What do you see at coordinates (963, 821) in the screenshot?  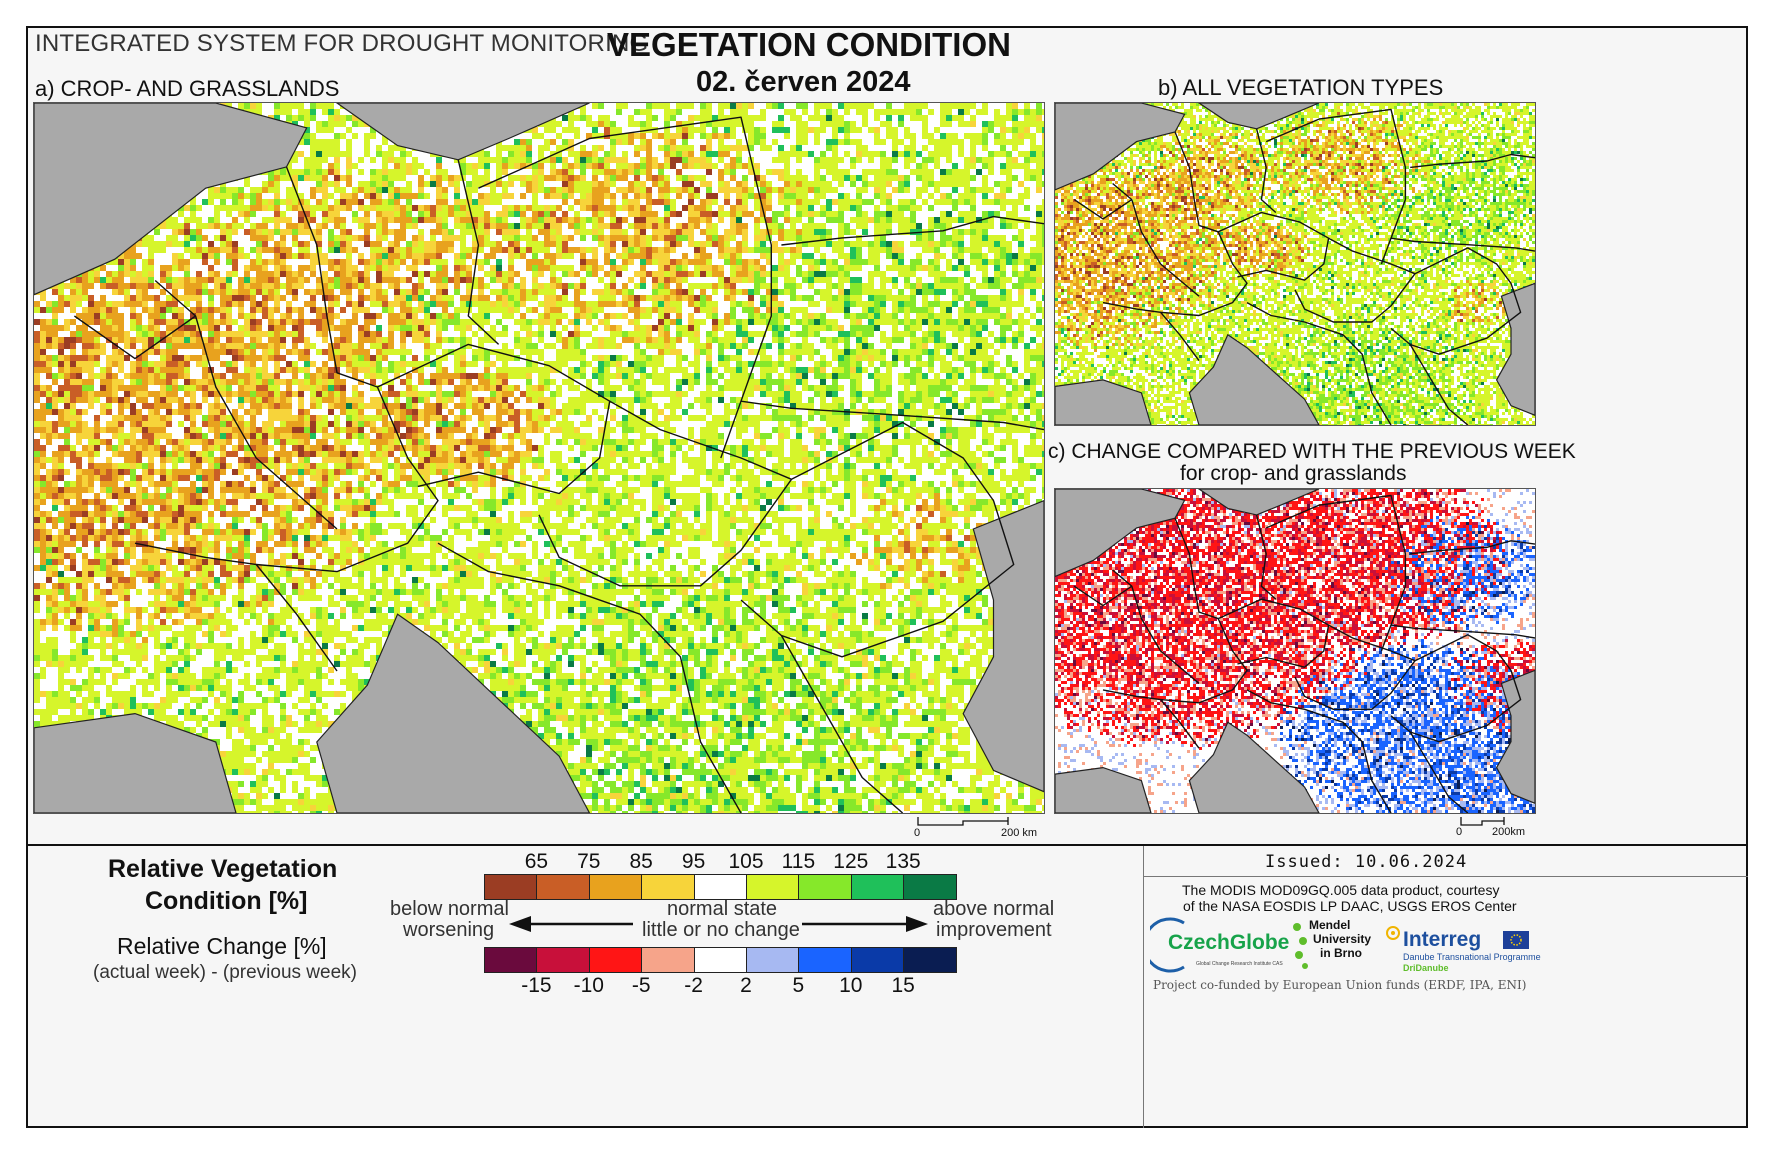 I see `scale-bar-a` at bounding box center [963, 821].